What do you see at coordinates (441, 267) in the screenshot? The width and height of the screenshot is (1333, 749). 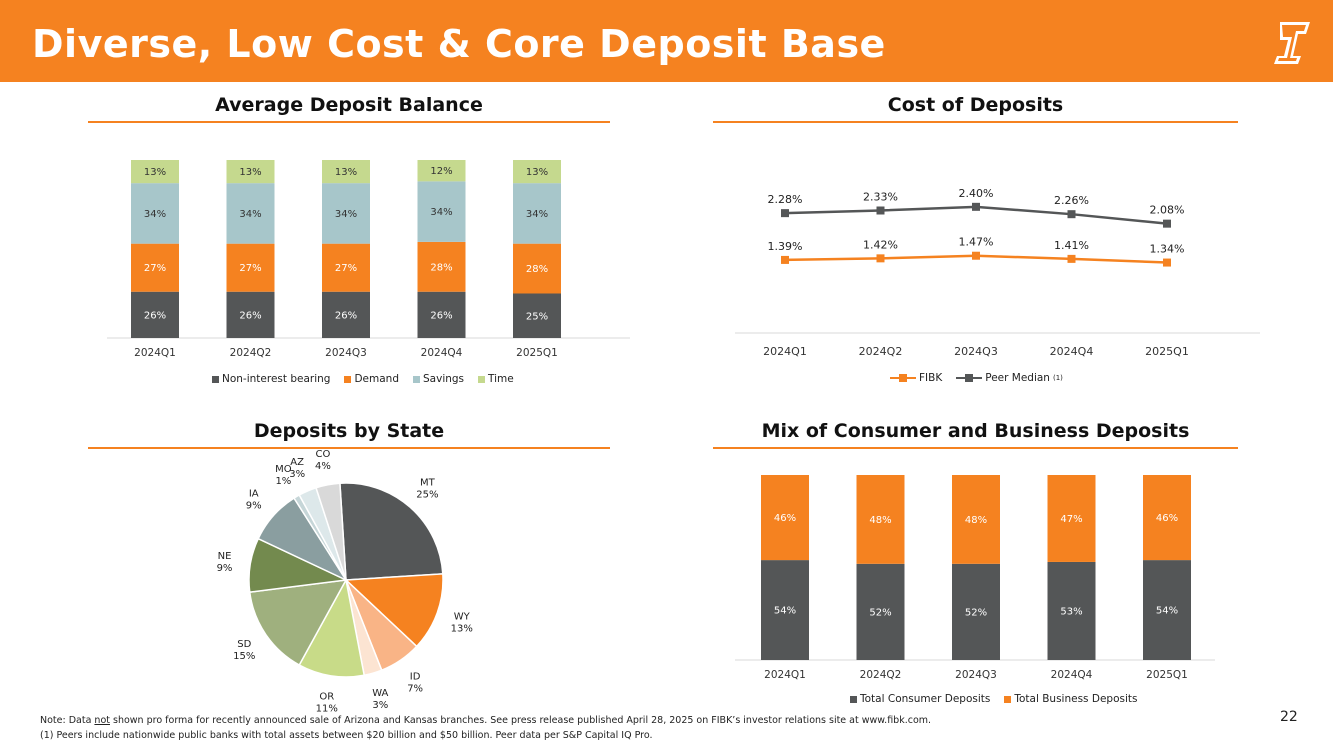 I see `data-label-demand-2024Q4: 28%` at bounding box center [441, 267].